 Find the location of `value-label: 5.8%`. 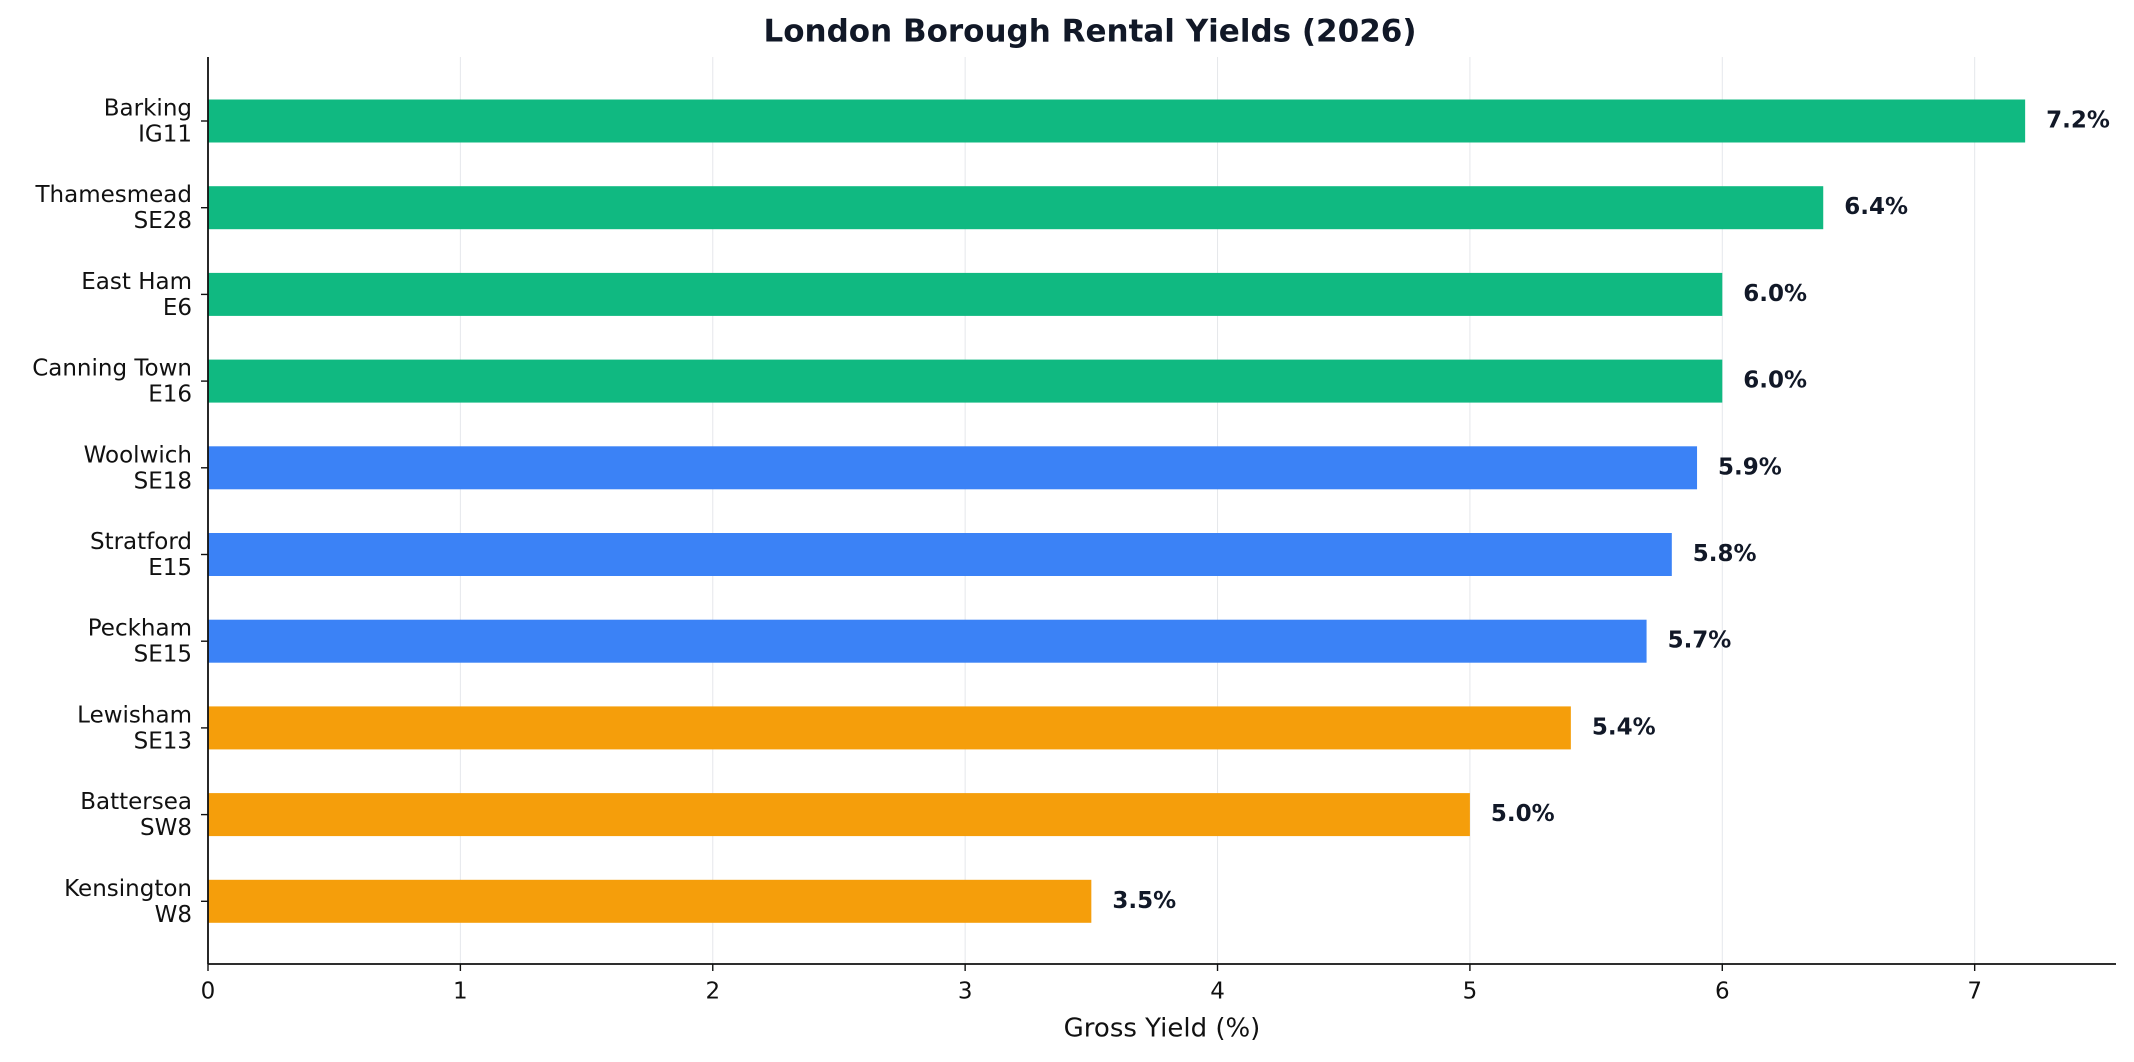

value-label: 5.8% is located at coordinates (1725, 554).